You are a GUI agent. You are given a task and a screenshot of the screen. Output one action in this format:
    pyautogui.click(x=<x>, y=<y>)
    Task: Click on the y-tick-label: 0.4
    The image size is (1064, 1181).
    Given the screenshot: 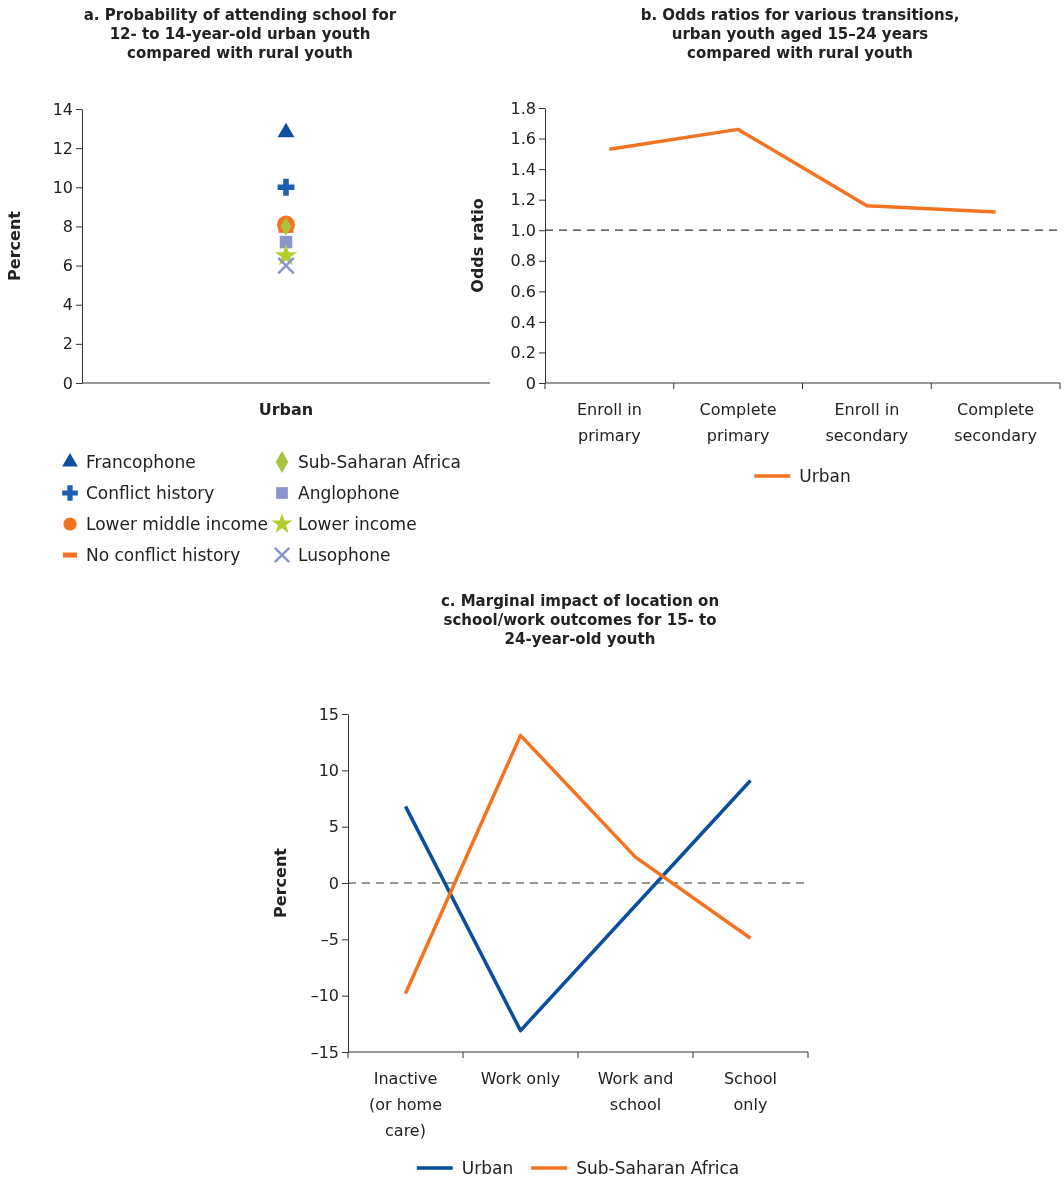 What is the action you would take?
    pyautogui.click(x=523, y=322)
    